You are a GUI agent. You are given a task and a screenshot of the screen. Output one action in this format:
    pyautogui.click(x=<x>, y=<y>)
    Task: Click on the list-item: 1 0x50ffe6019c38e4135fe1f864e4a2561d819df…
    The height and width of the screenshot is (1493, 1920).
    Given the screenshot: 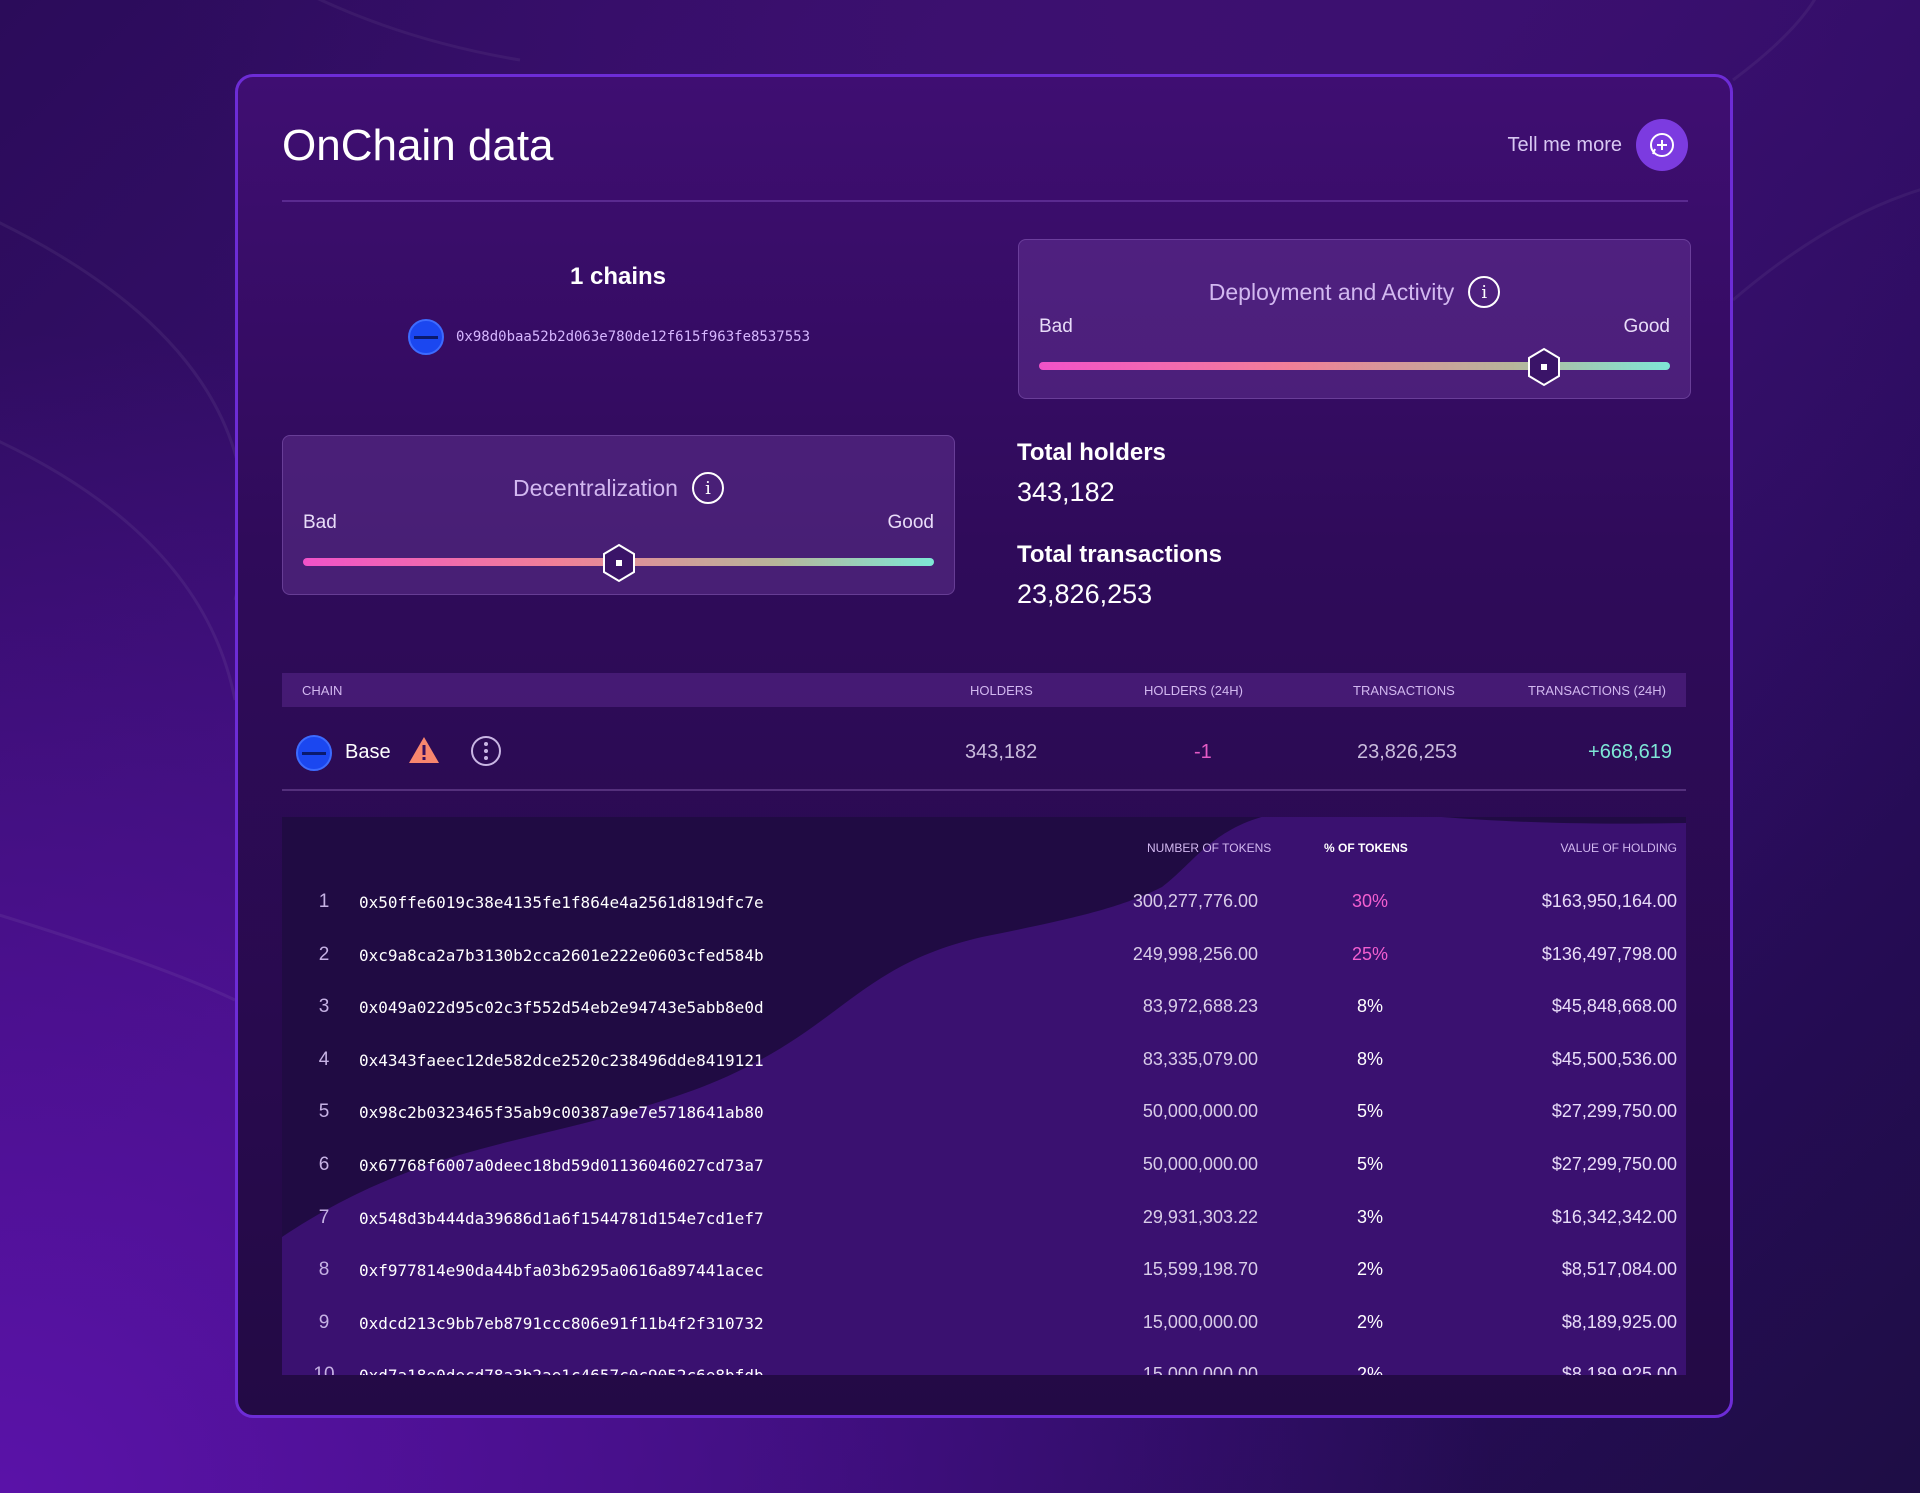 What is the action you would take?
    pyautogui.click(x=984, y=903)
    